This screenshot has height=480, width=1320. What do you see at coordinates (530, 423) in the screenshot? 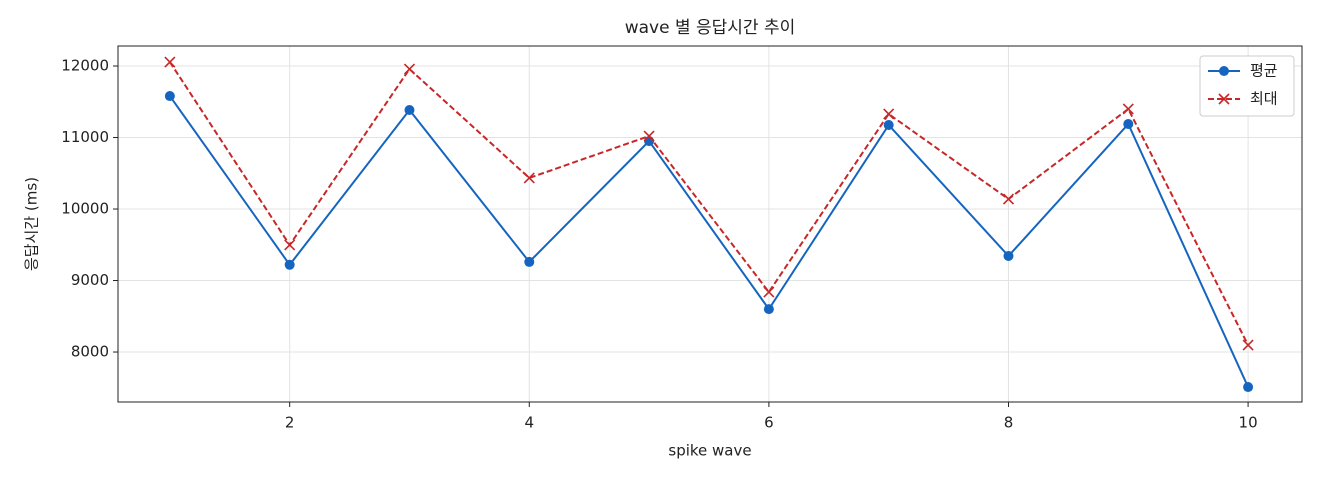
I see `x-tick-label: 4` at bounding box center [530, 423].